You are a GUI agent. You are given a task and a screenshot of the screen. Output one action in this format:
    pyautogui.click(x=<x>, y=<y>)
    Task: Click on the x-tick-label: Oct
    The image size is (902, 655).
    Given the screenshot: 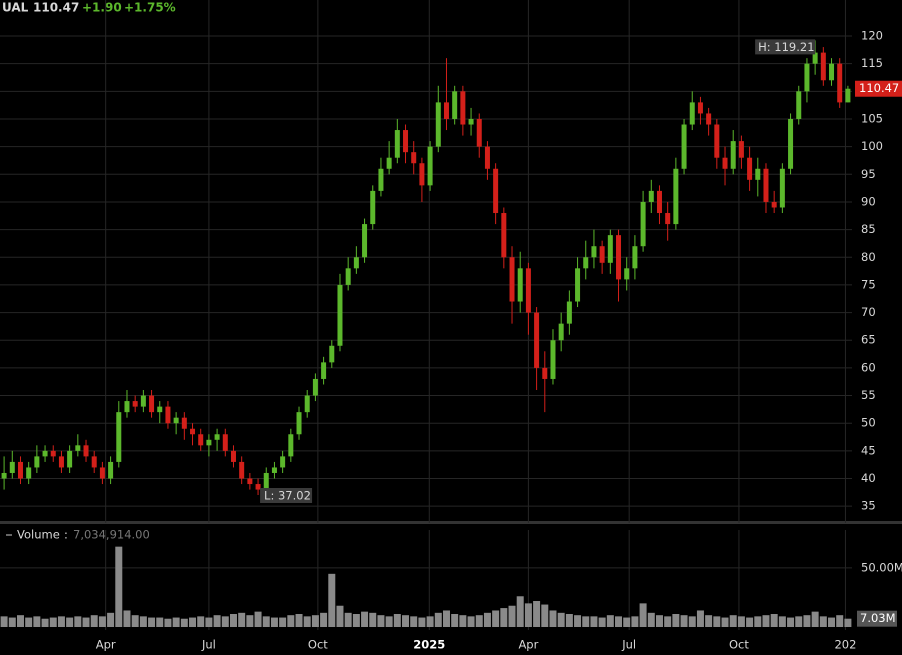 What is the action you would take?
    pyautogui.click(x=739, y=645)
    